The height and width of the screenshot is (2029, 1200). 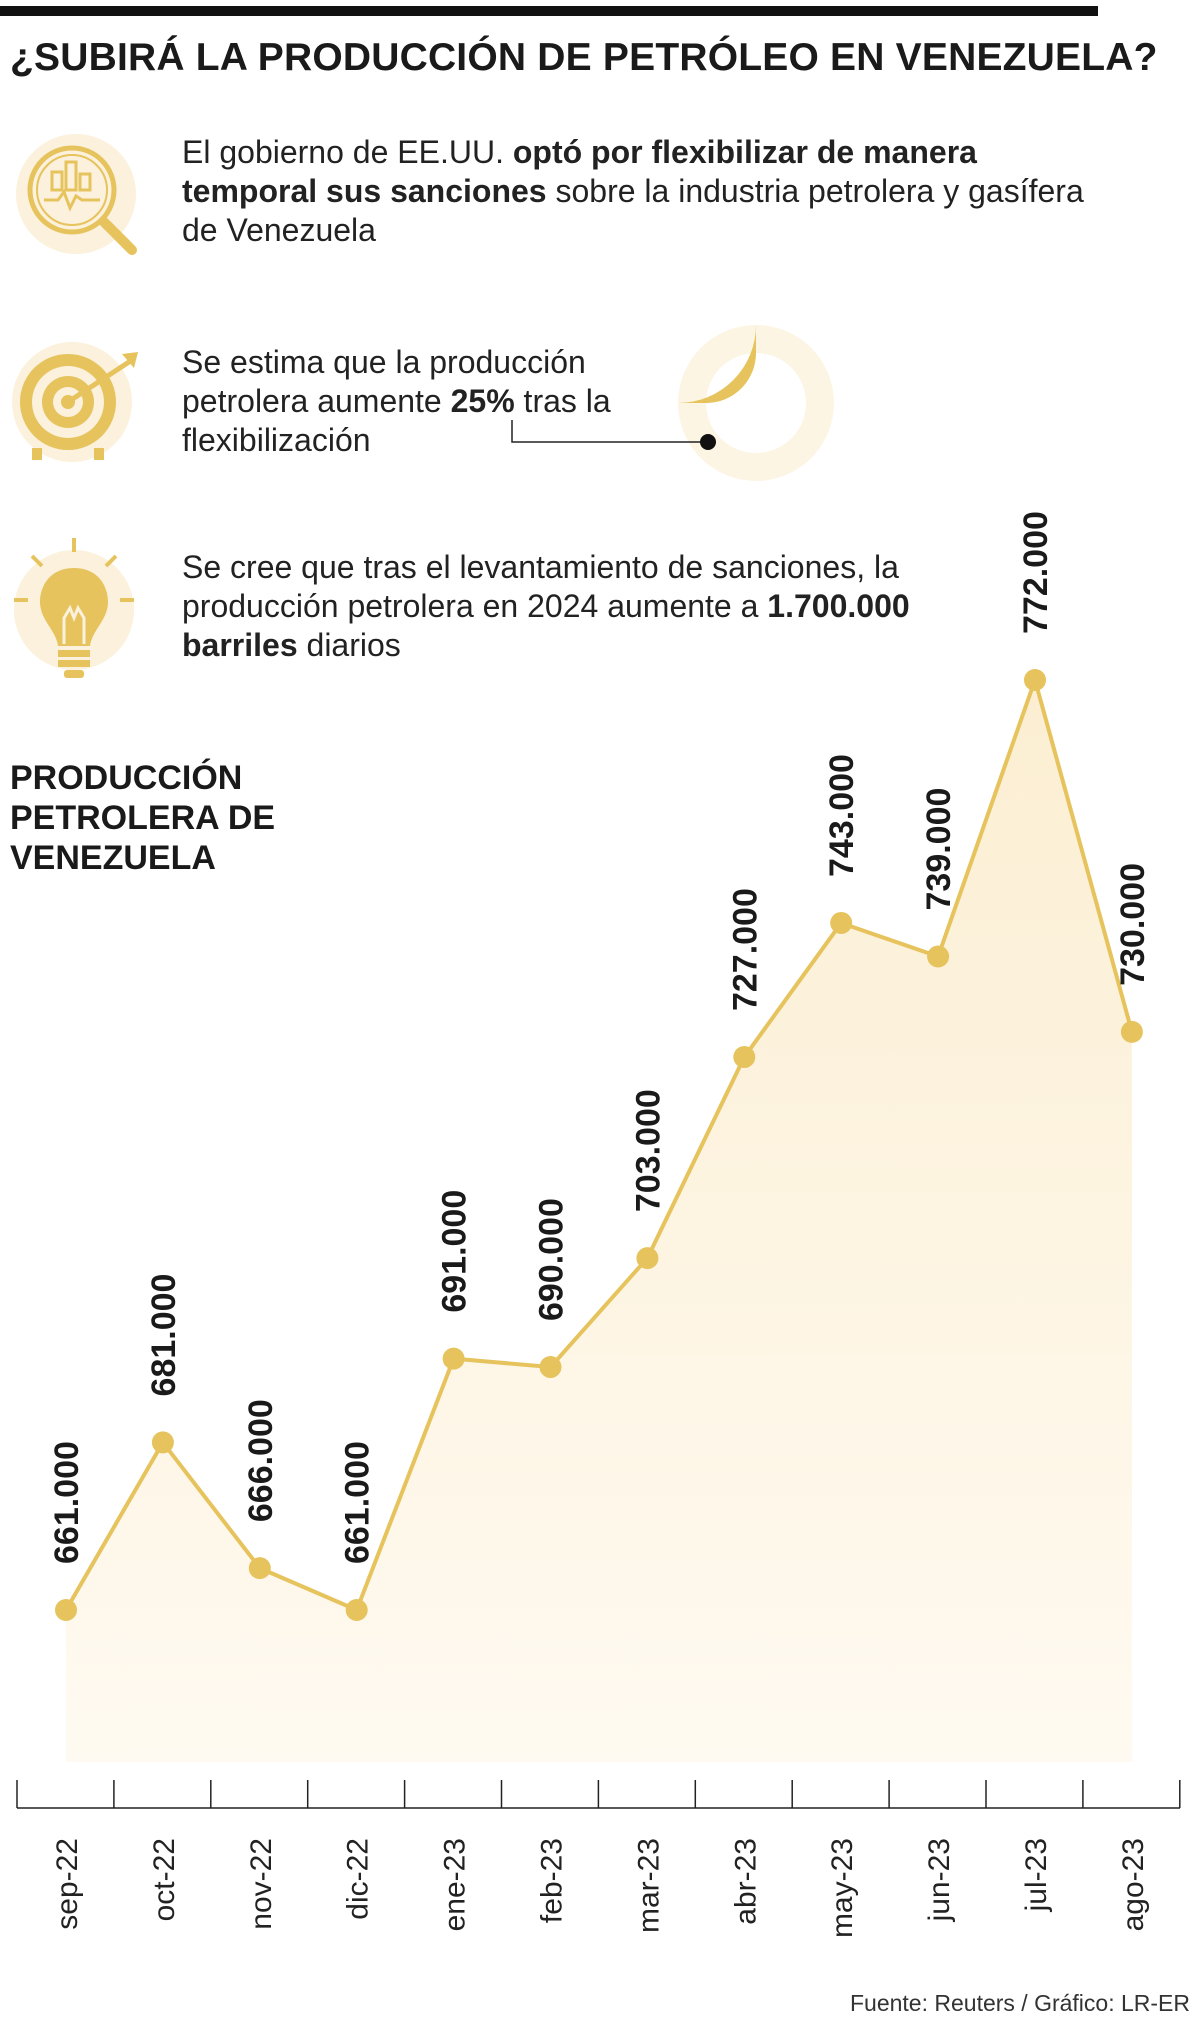 I want to click on data-label-feb-23: 690.000, so click(x=552, y=1259).